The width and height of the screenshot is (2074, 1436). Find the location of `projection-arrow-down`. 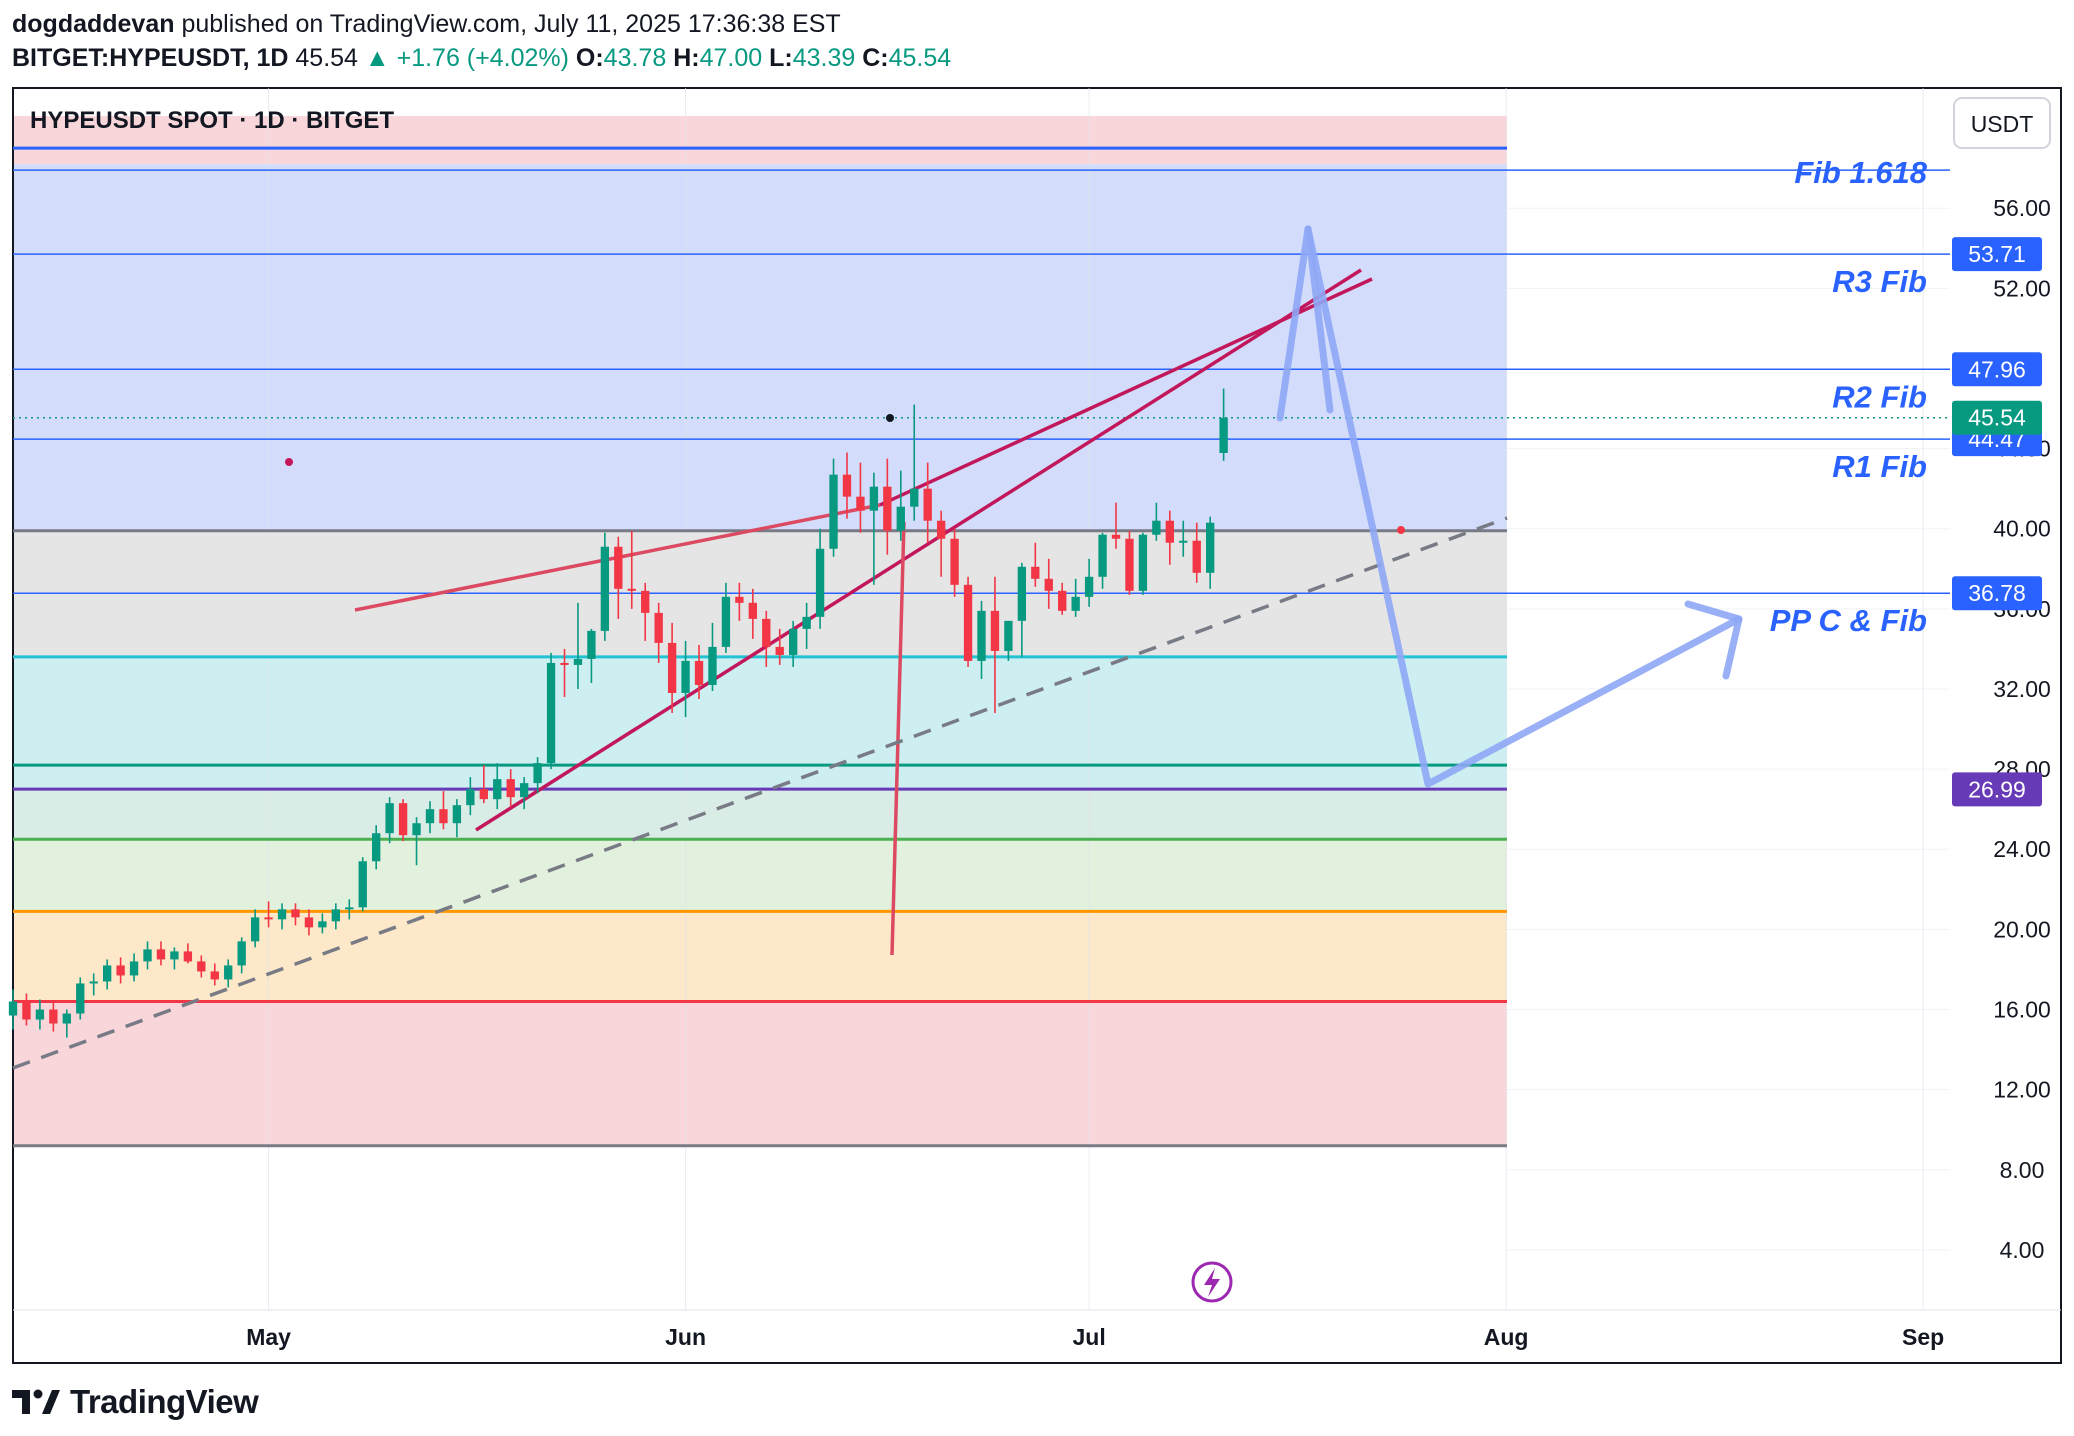

projection-arrow-down is located at coordinates (1523, 506).